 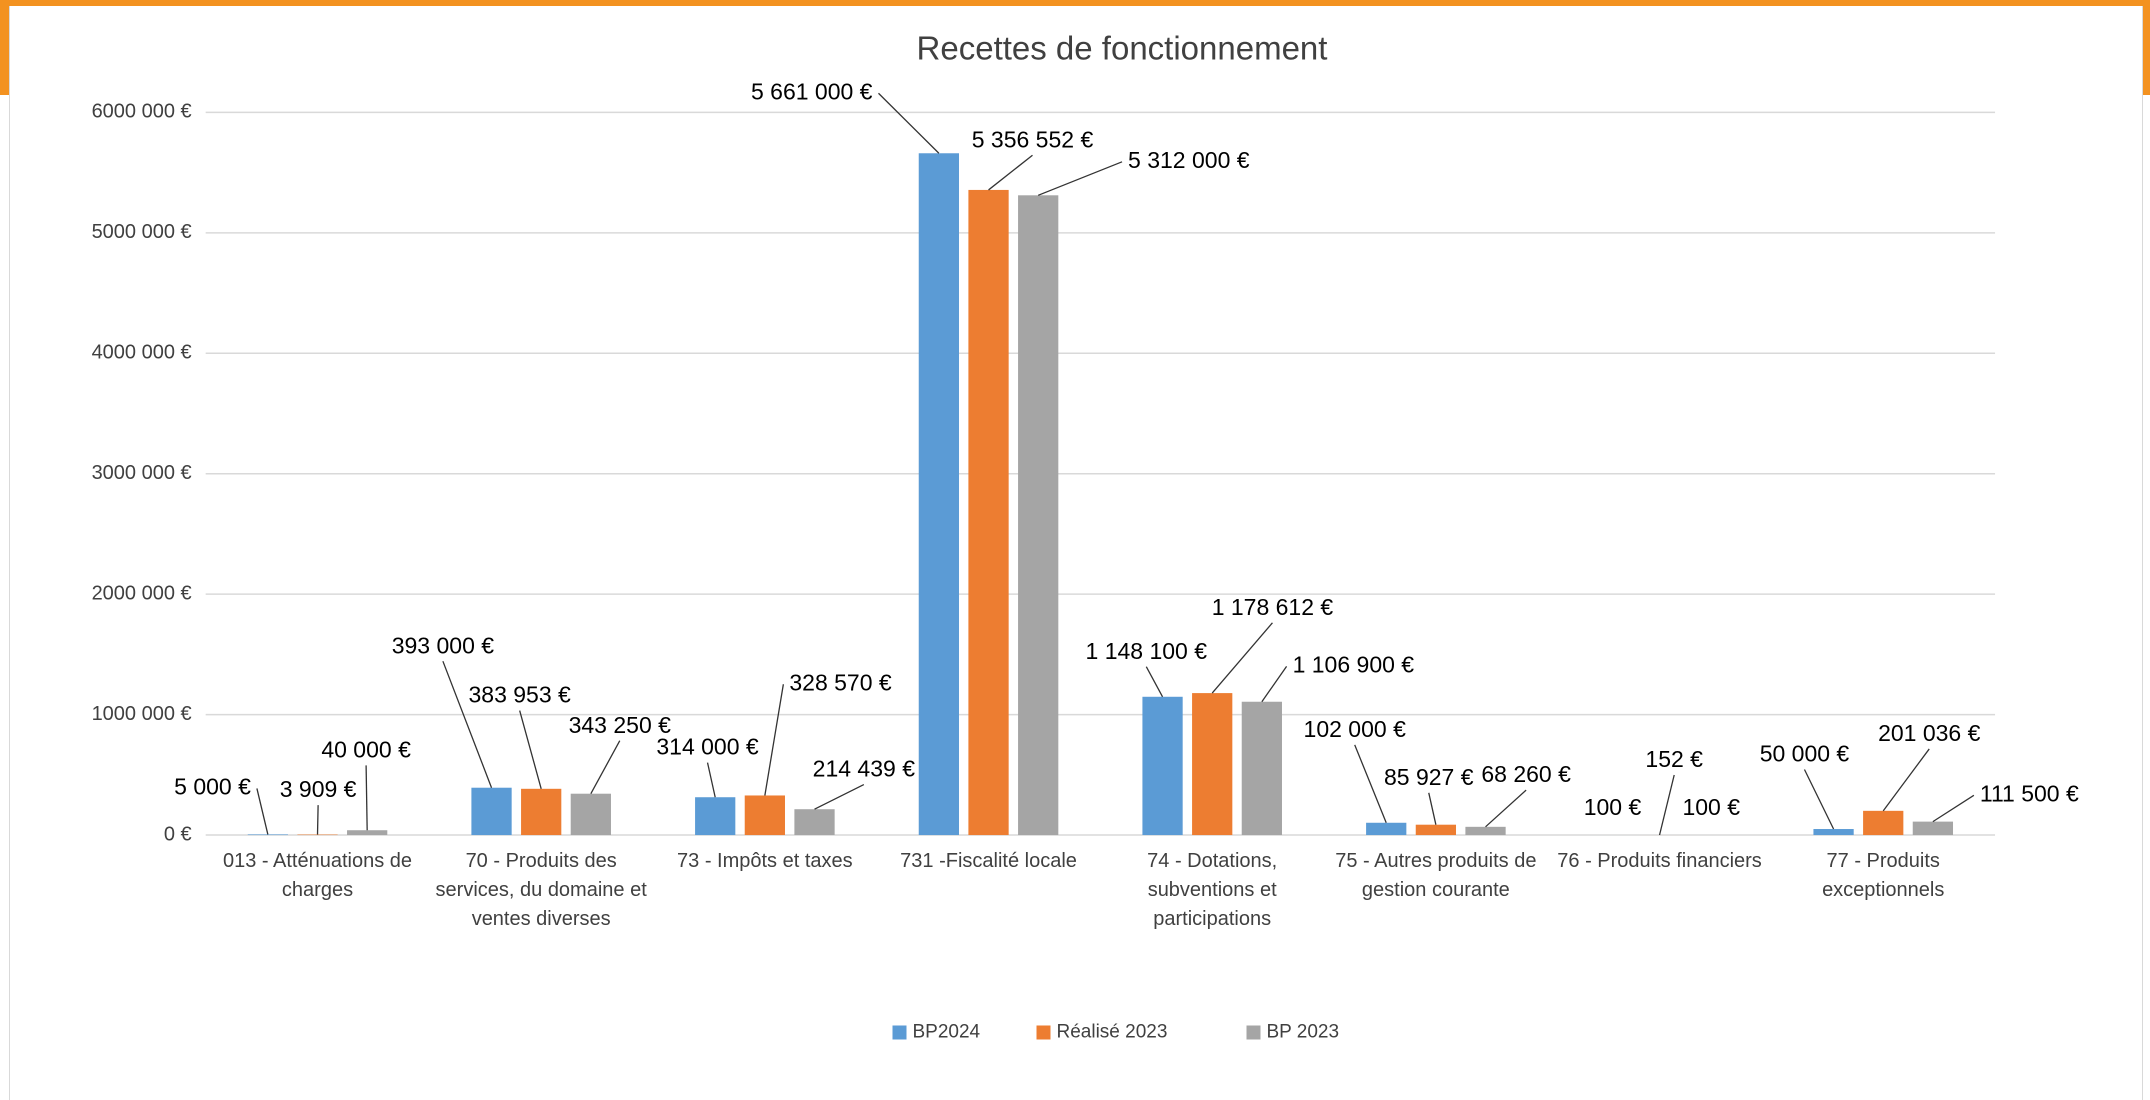 I want to click on data-label: 85 927 €, so click(x=1429, y=777).